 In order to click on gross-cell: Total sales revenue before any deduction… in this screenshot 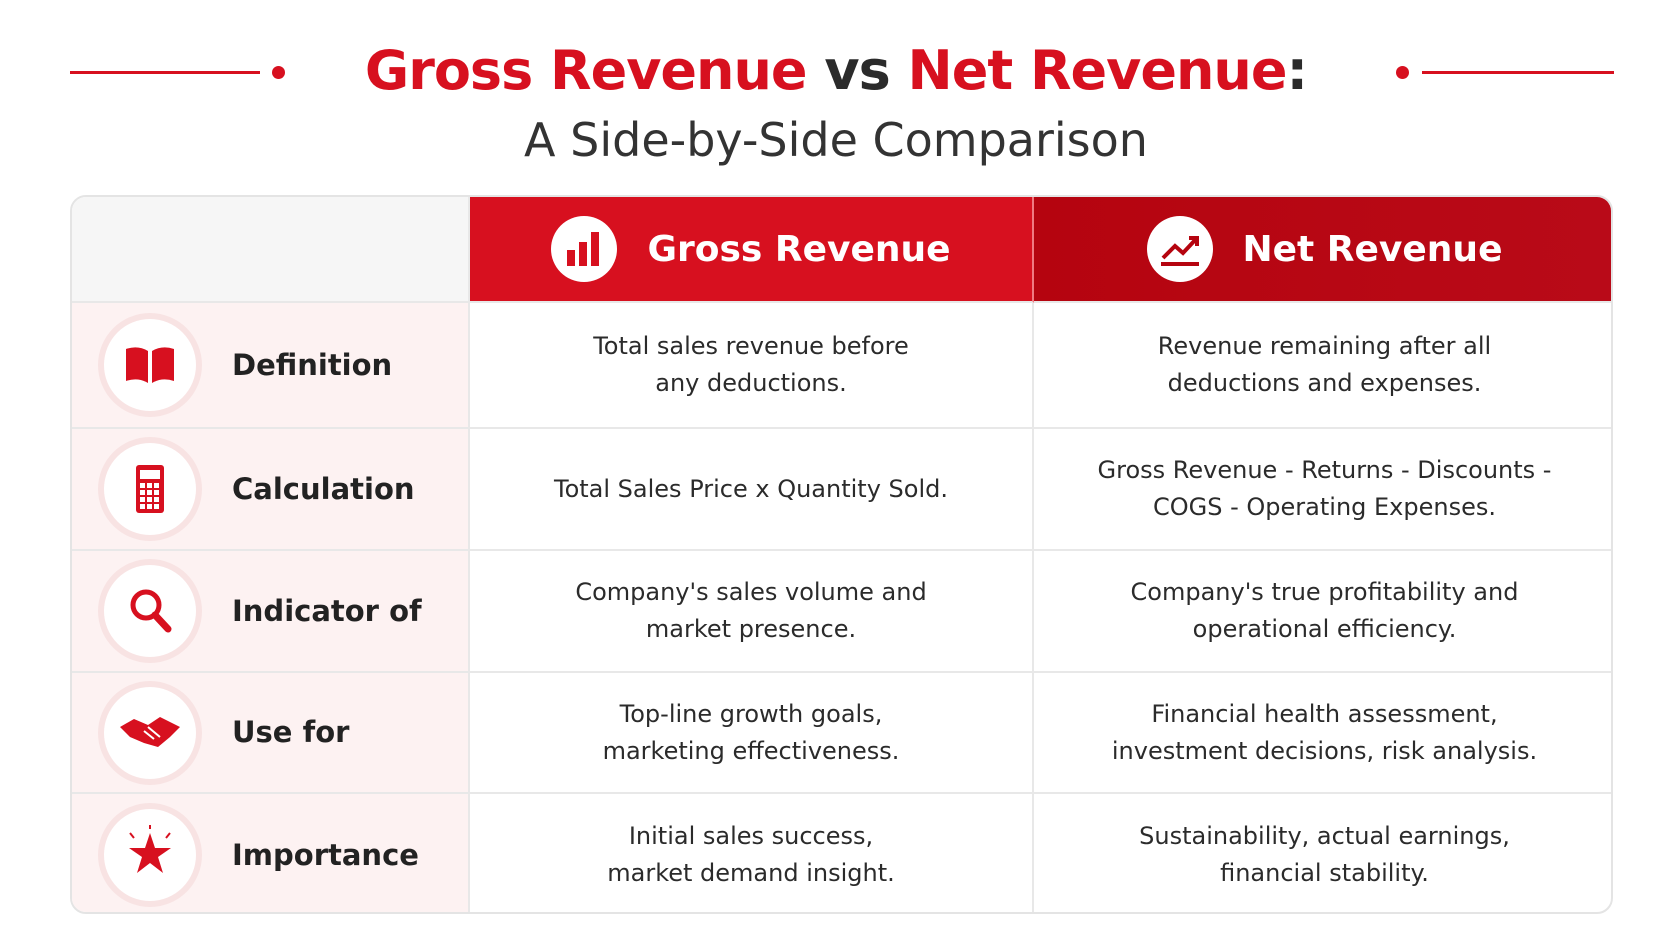, I will do `click(752, 366)`.